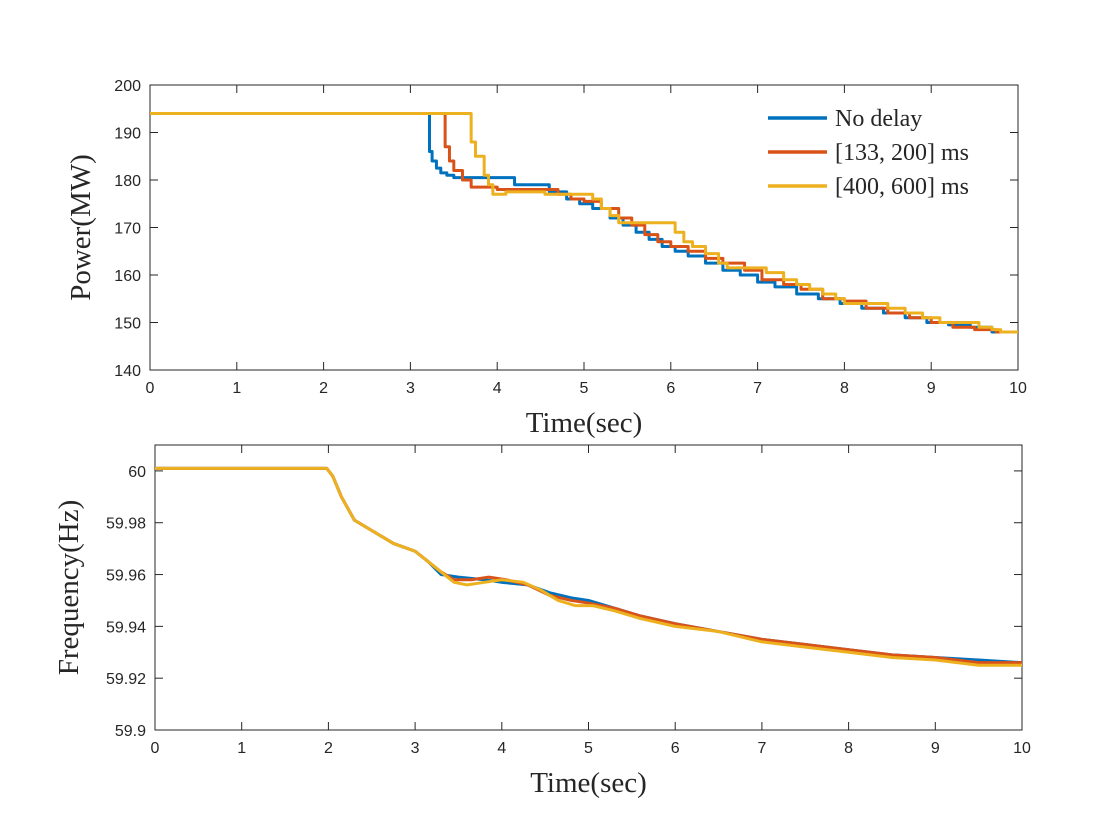  I want to click on legend-label-400-600: [400, 600] ms, so click(902, 187).